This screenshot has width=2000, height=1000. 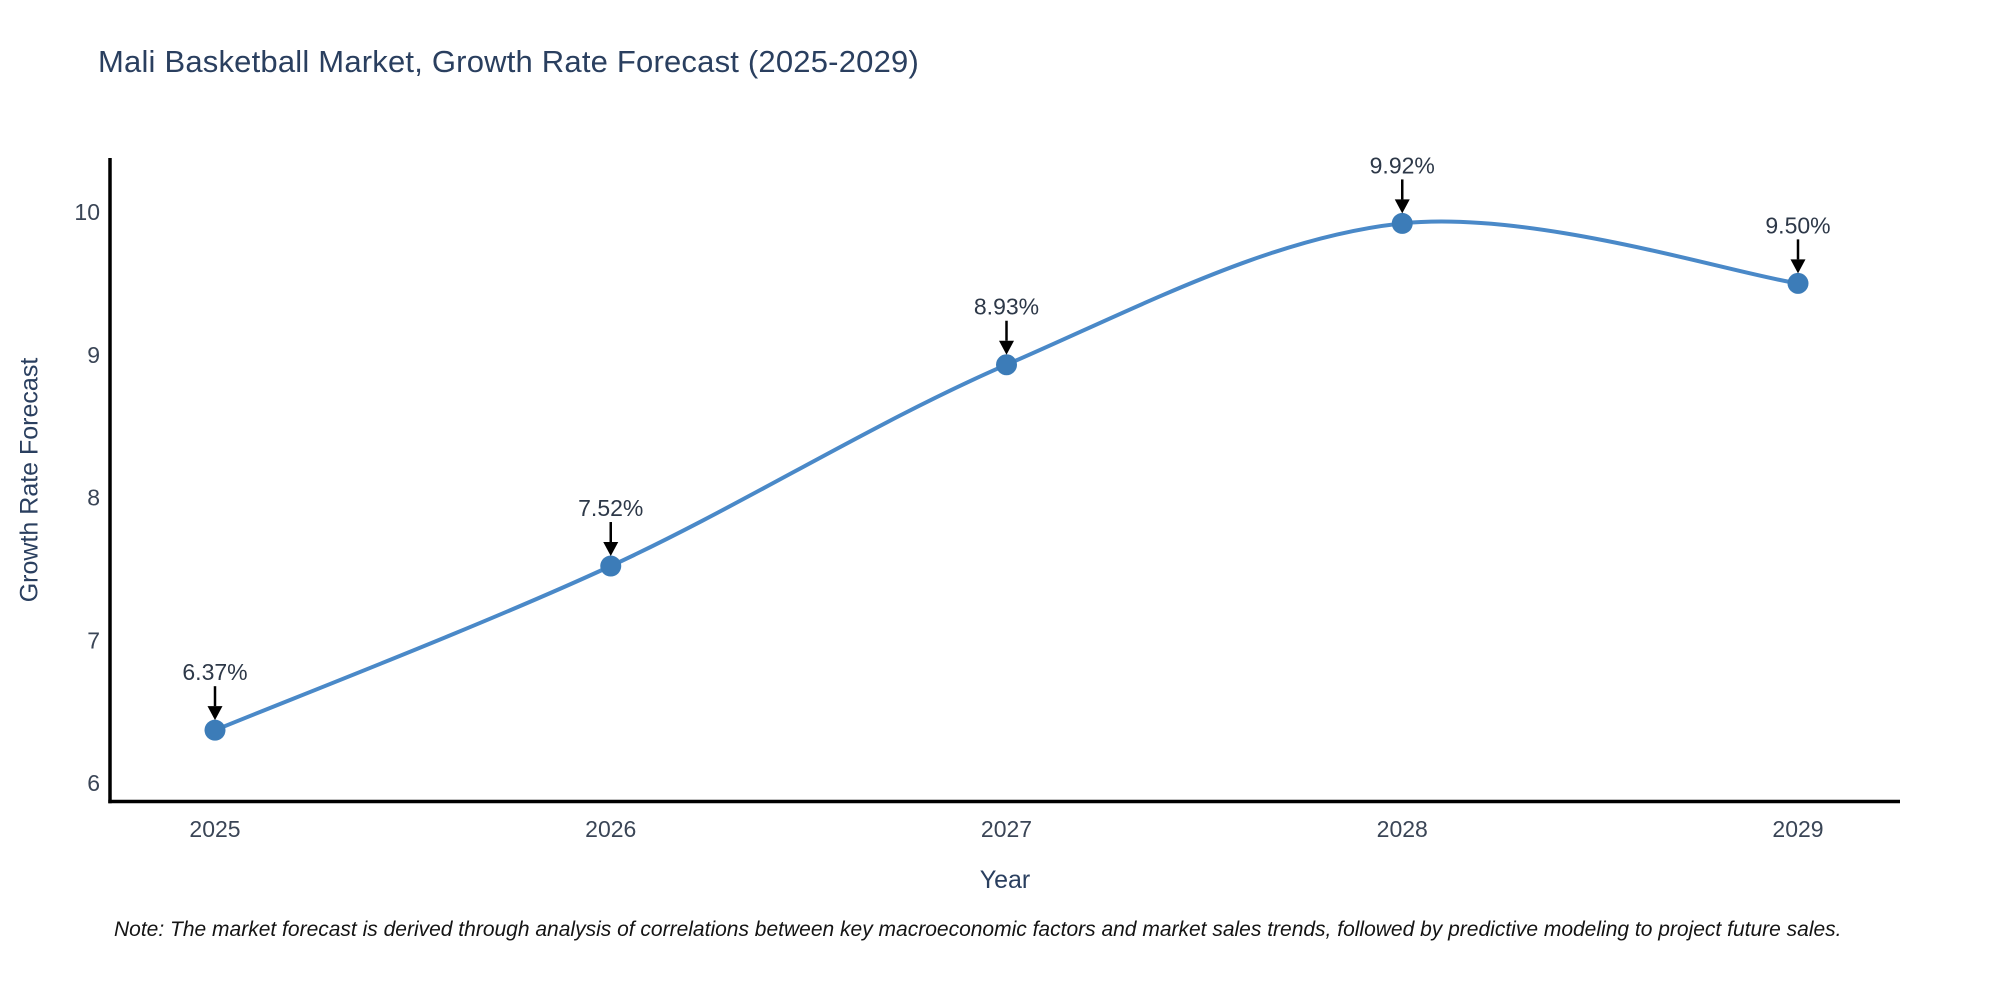 I want to click on data-point-2025, so click(x=215, y=730).